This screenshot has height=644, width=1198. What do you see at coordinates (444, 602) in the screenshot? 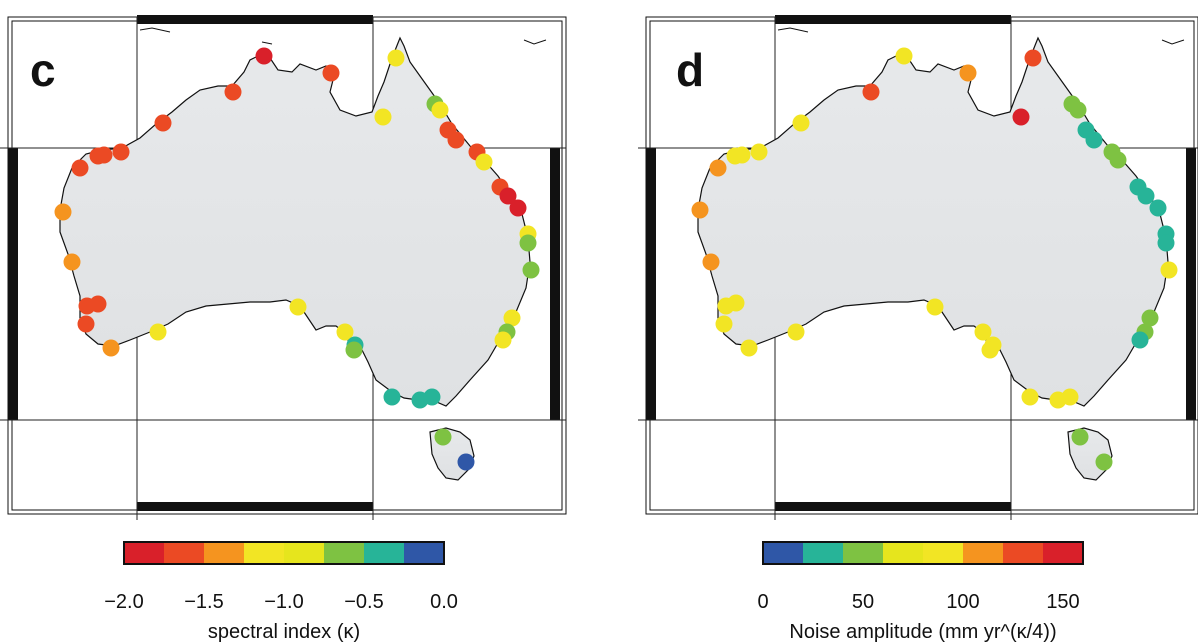
I see `tick-label: 0.0` at bounding box center [444, 602].